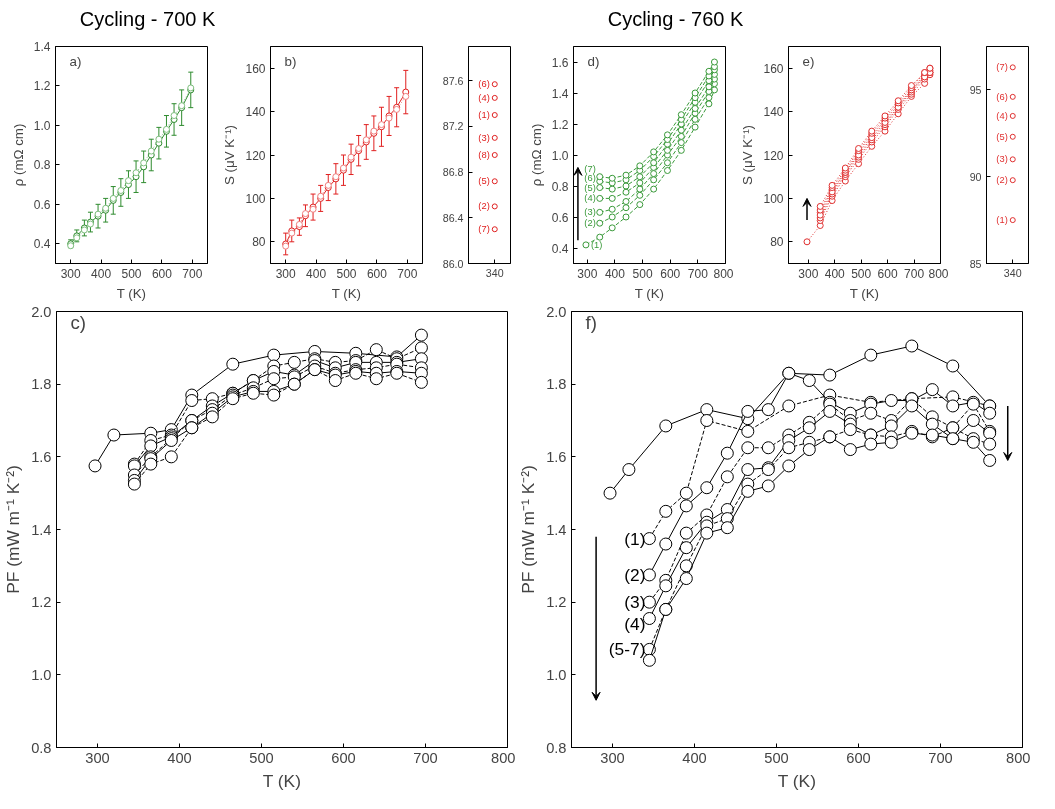 Image resolution: width=1055 pixels, height=809 pixels. What do you see at coordinates (453, 172) in the screenshot?
I see `y-tick-label: 86.8` at bounding box center [453, 172].